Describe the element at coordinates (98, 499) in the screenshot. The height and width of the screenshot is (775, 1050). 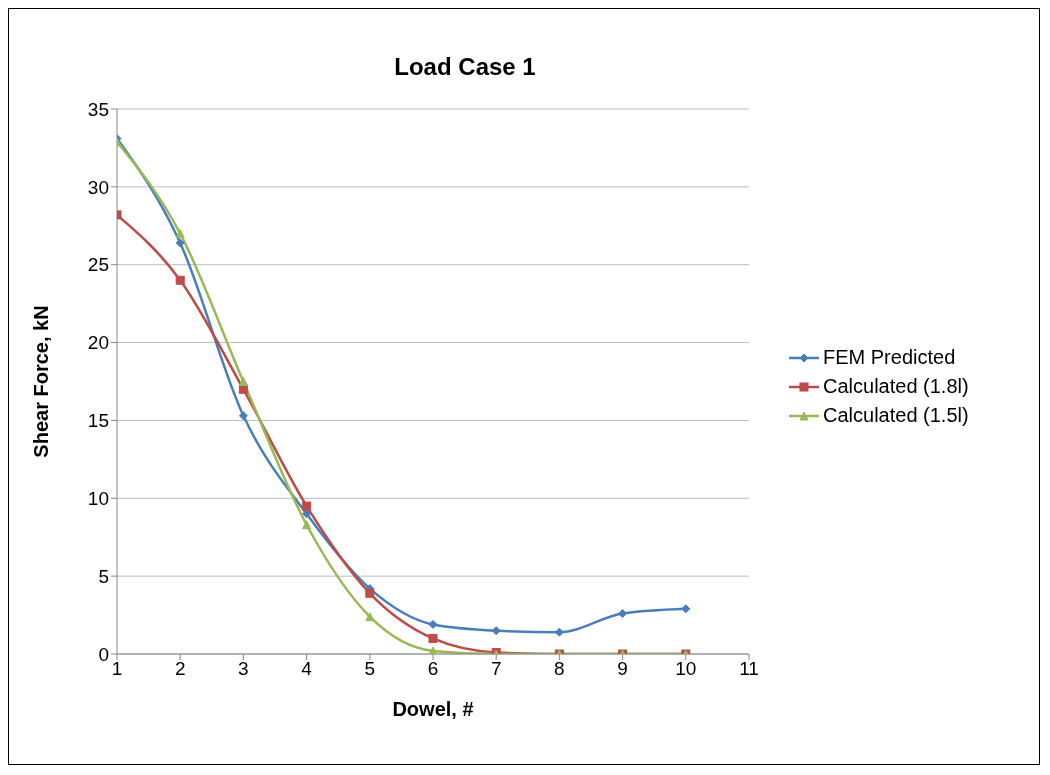
I see `y-tick-label: 10` at that location.